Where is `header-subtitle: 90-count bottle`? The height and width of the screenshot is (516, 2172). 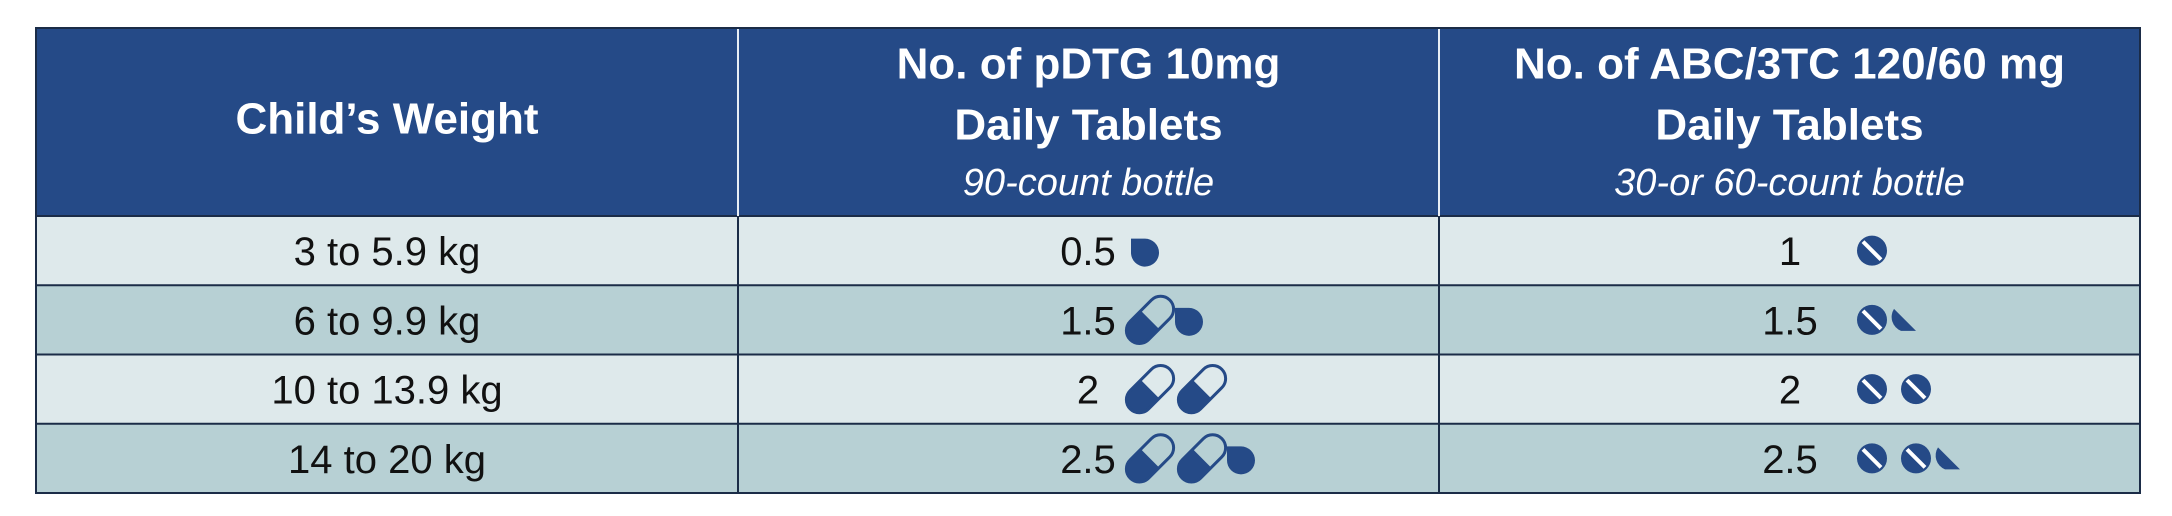 header-subtitle: 90-count bottle is located at coordinates (1088, 183).